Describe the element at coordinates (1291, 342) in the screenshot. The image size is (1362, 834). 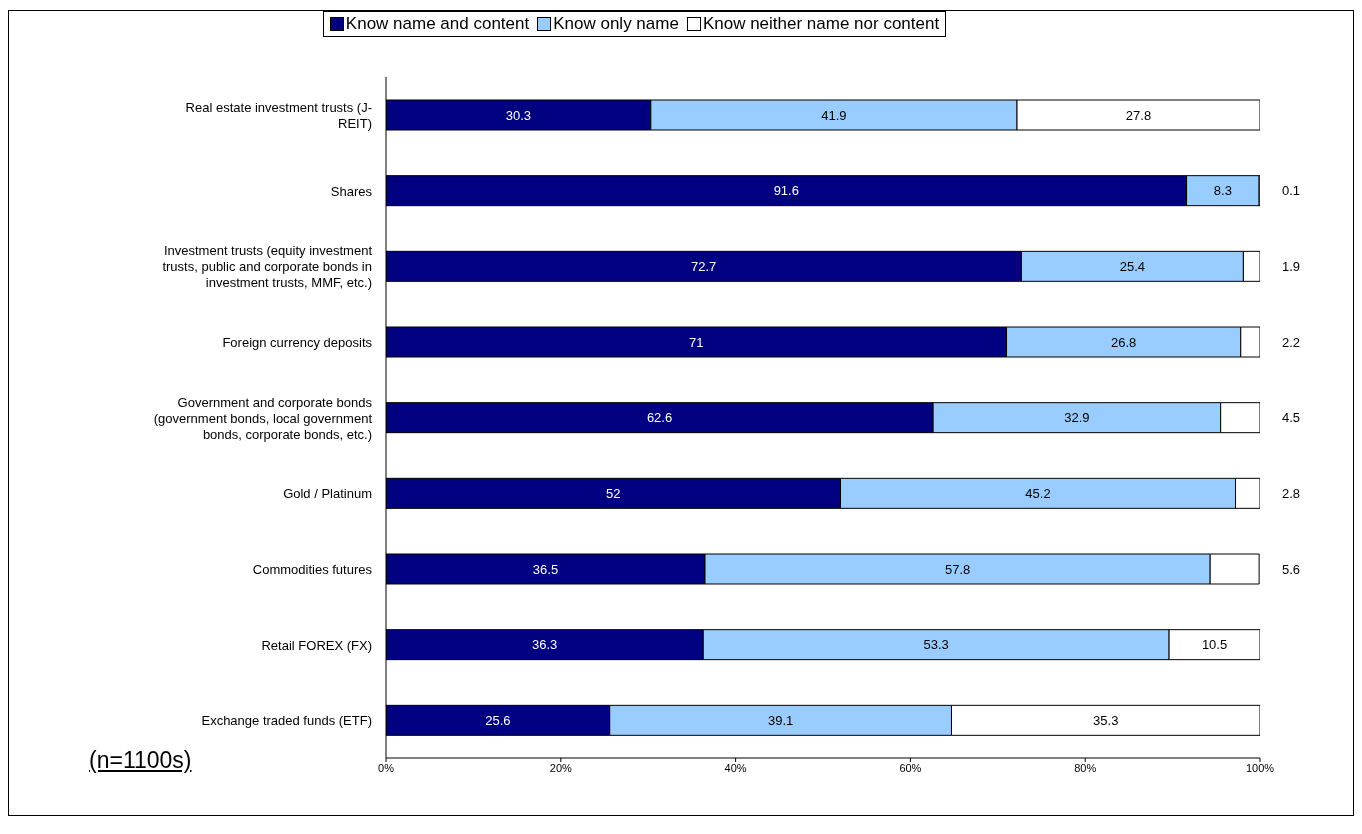
I see `data-label: 2.2` at that location.